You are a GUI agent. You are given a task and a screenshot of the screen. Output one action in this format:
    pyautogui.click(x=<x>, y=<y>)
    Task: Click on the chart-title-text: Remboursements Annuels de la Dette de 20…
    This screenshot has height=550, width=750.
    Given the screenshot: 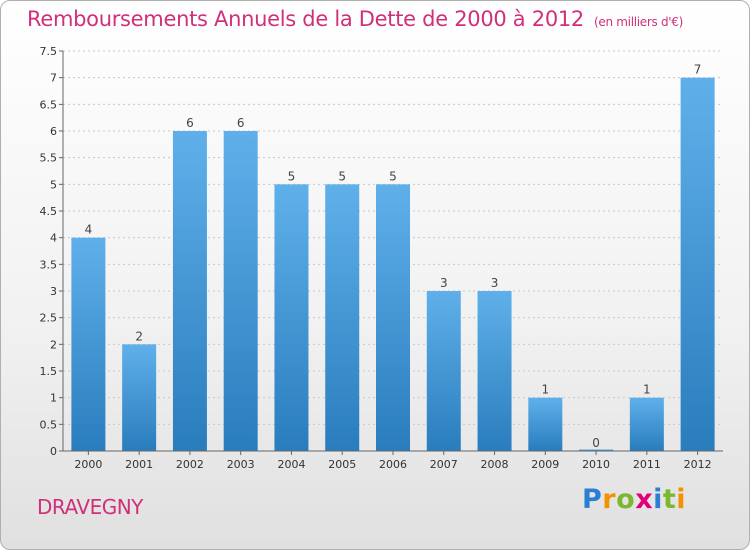 What is the action you would take?
    pyautogui.click(x=305, y=19)
    